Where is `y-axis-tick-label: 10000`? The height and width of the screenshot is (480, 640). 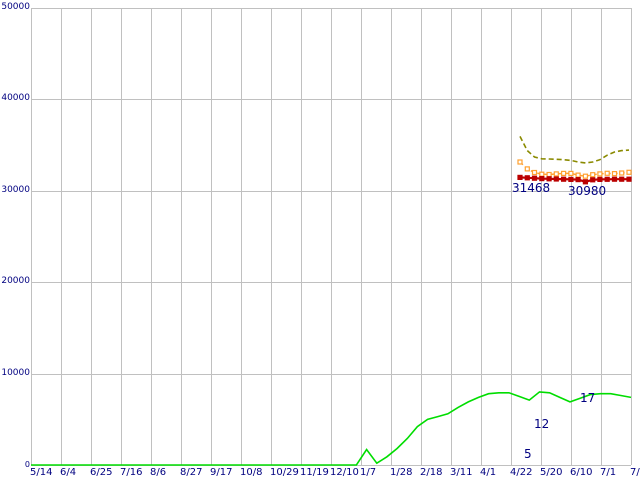 y-axis-tick-label: 10000 is located at coordinates (15, 372).